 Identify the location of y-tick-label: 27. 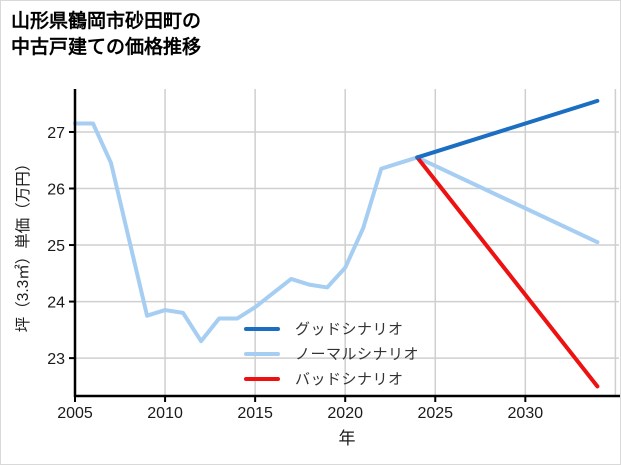
(56, 133).